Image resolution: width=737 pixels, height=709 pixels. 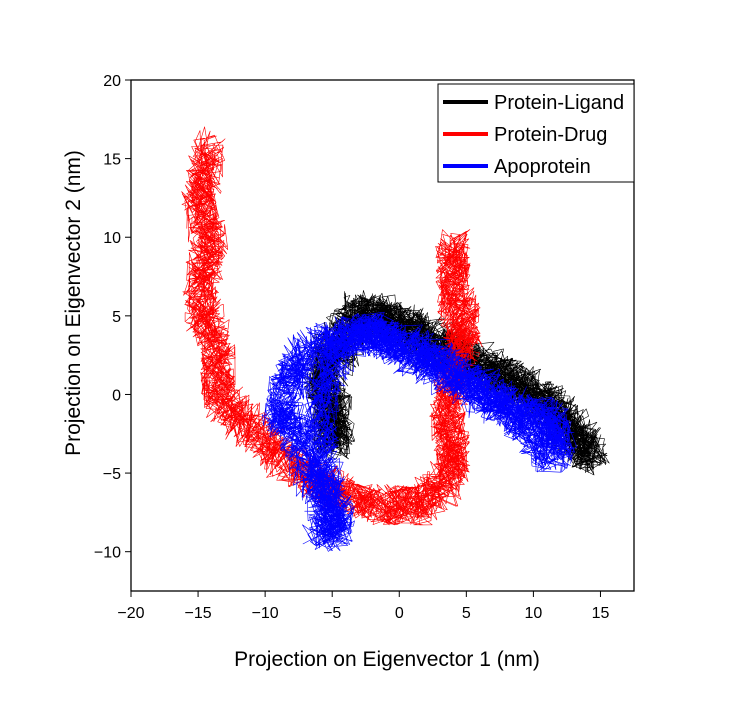 What do you see at coordinates (73, 303) in the screenshot?
I see `y-axis-label: Projection on Eigenvector 2 (nm)` at bounding box center [73, 303].